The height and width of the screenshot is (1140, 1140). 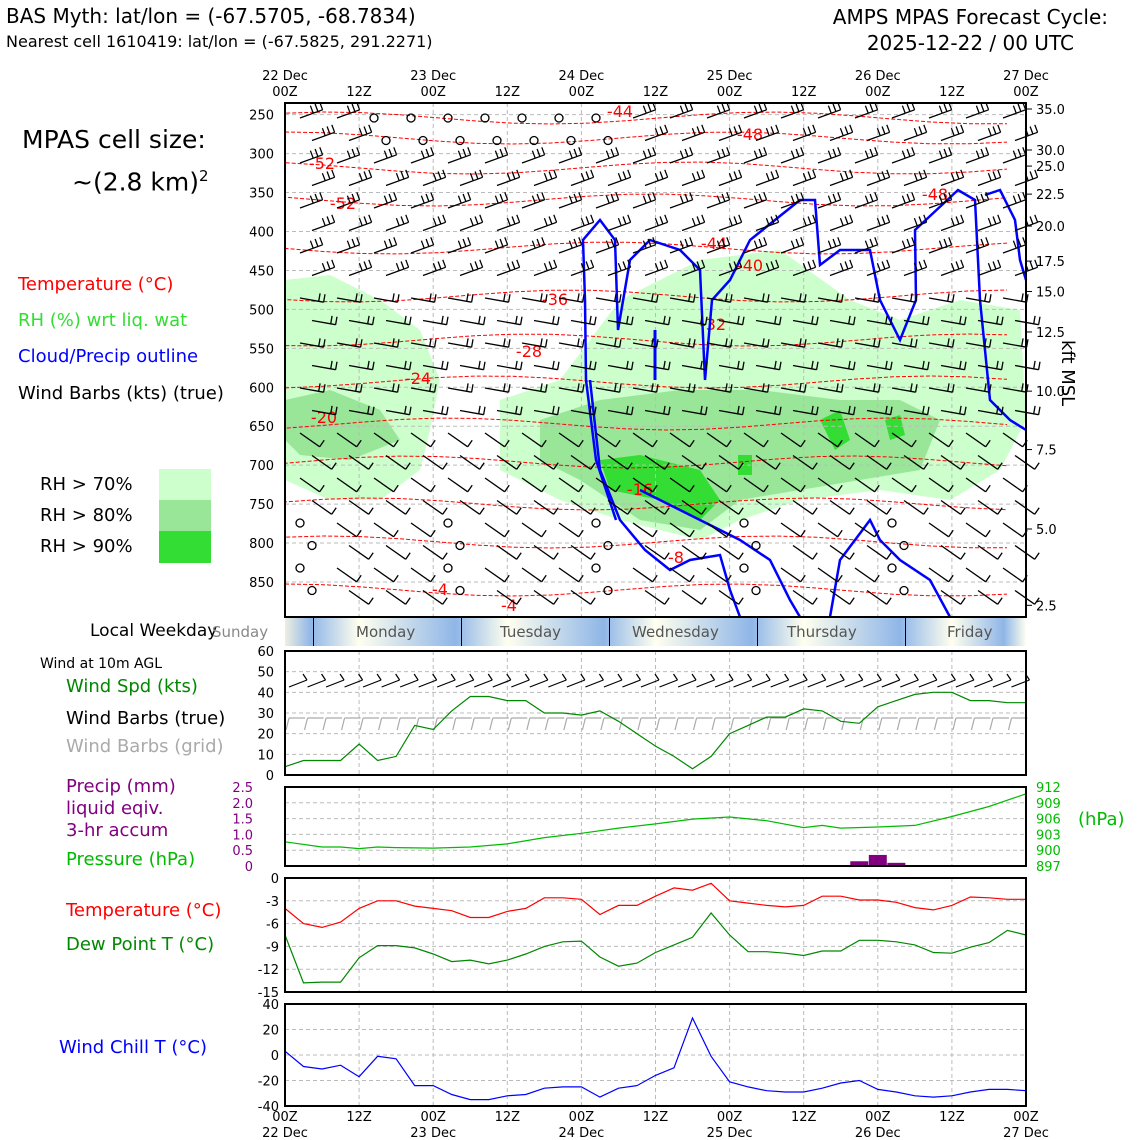 I want to click on pressure-tick-label: 750, so click(x=261, y=505).